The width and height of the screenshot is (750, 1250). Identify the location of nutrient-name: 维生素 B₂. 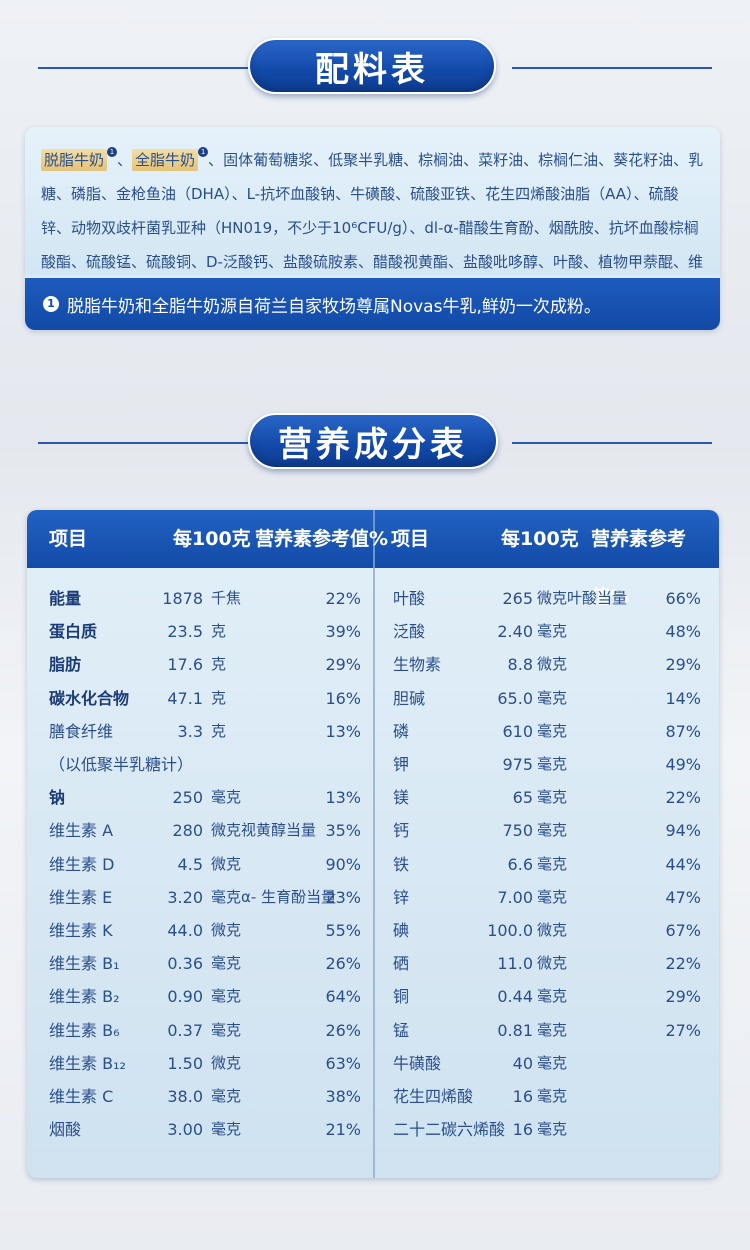
(84, 997).